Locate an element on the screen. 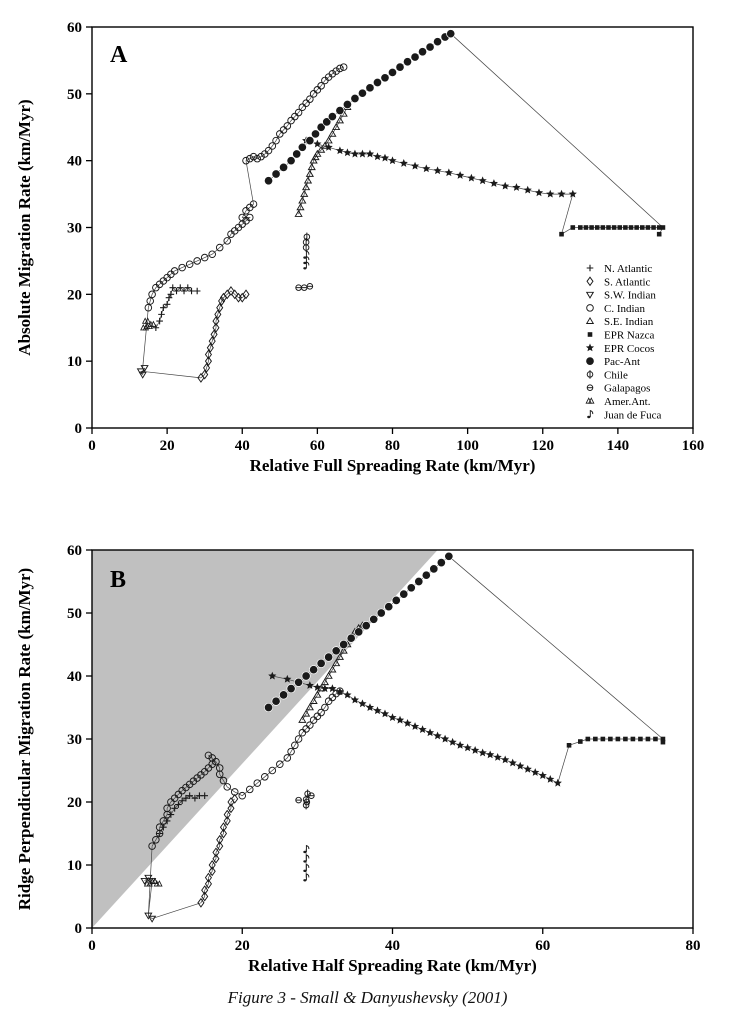  legend-label-s-e-indian: S.E. Indian is located at coordinates (629, 322).